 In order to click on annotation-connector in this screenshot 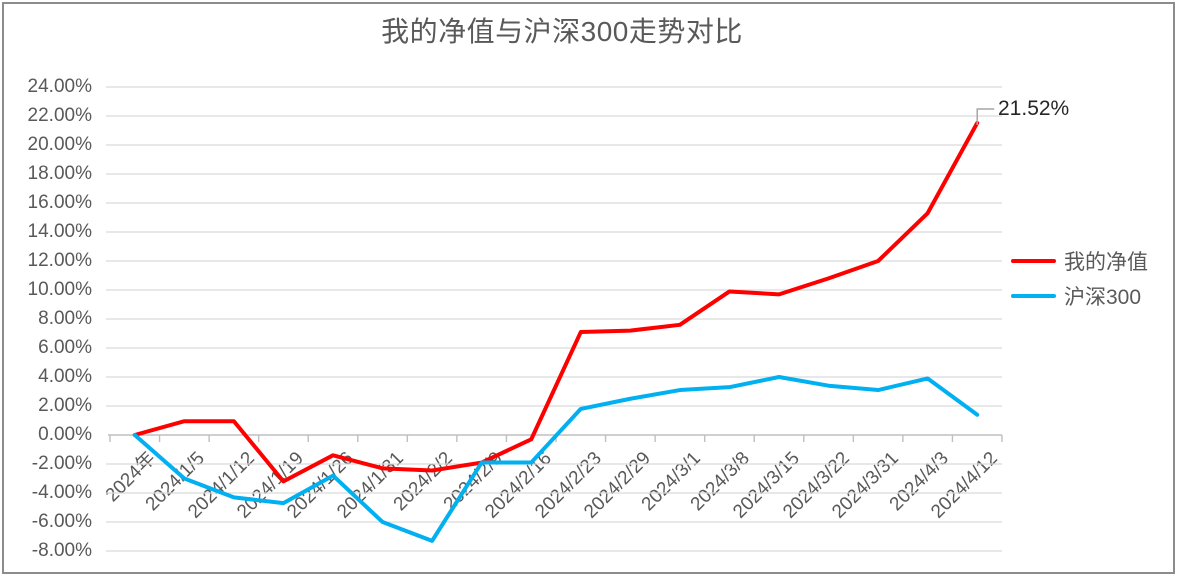, I will do `click(985, 116)`.